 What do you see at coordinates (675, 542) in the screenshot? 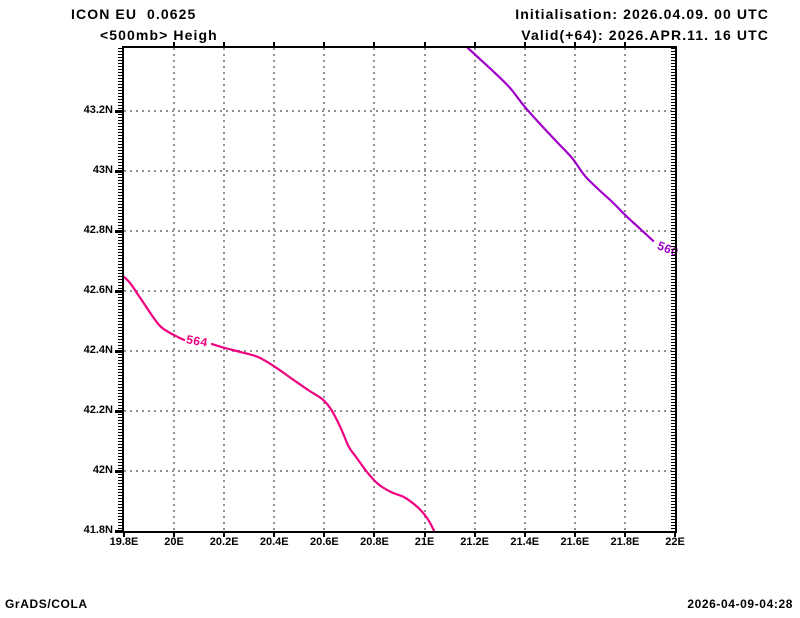
I see `x-tick-label: 22E` at bounding box center [675, 542].